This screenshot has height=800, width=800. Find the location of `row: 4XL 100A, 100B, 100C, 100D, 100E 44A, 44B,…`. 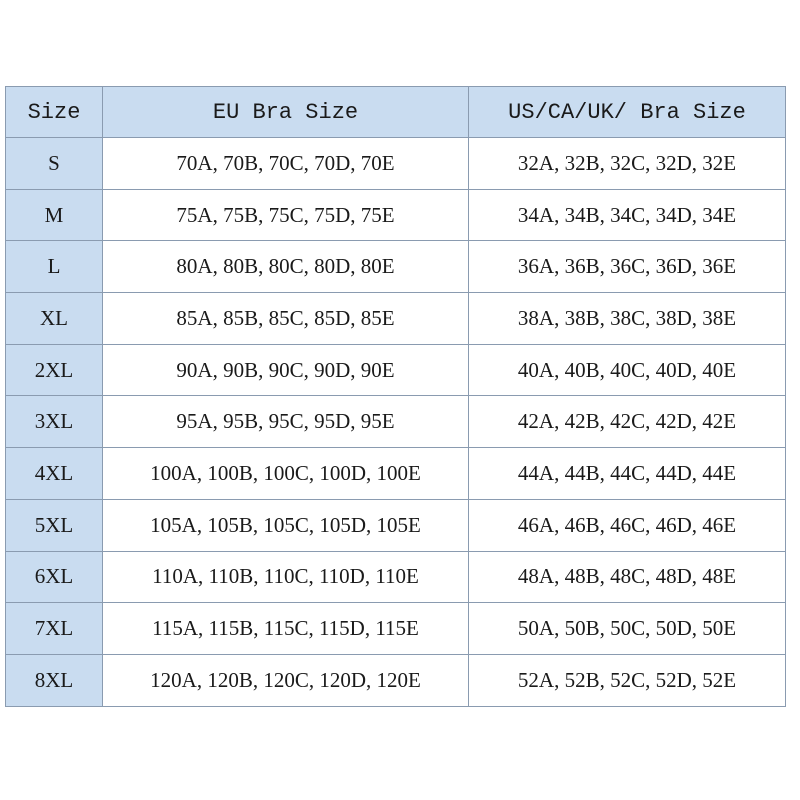

row: 4XL 100A, 100B, 100C, 100D, 100E 44A, 44B,… is located at coordinates (395, 473).